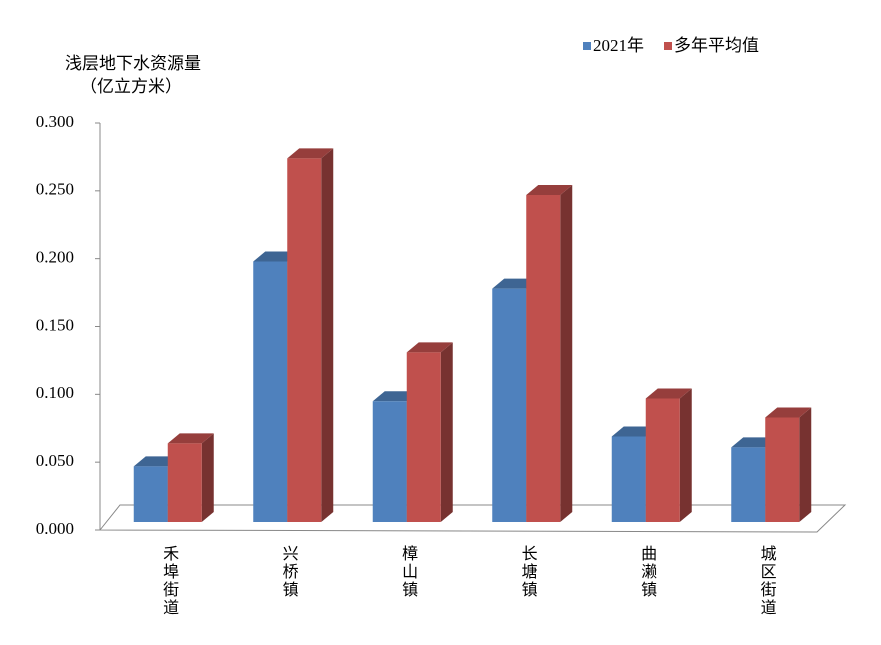 The image size is (881, 645). Describe the element at coordinates (131, 86) in the screenshot. I see `y-axis-unit: （亿立方米）` at that location.